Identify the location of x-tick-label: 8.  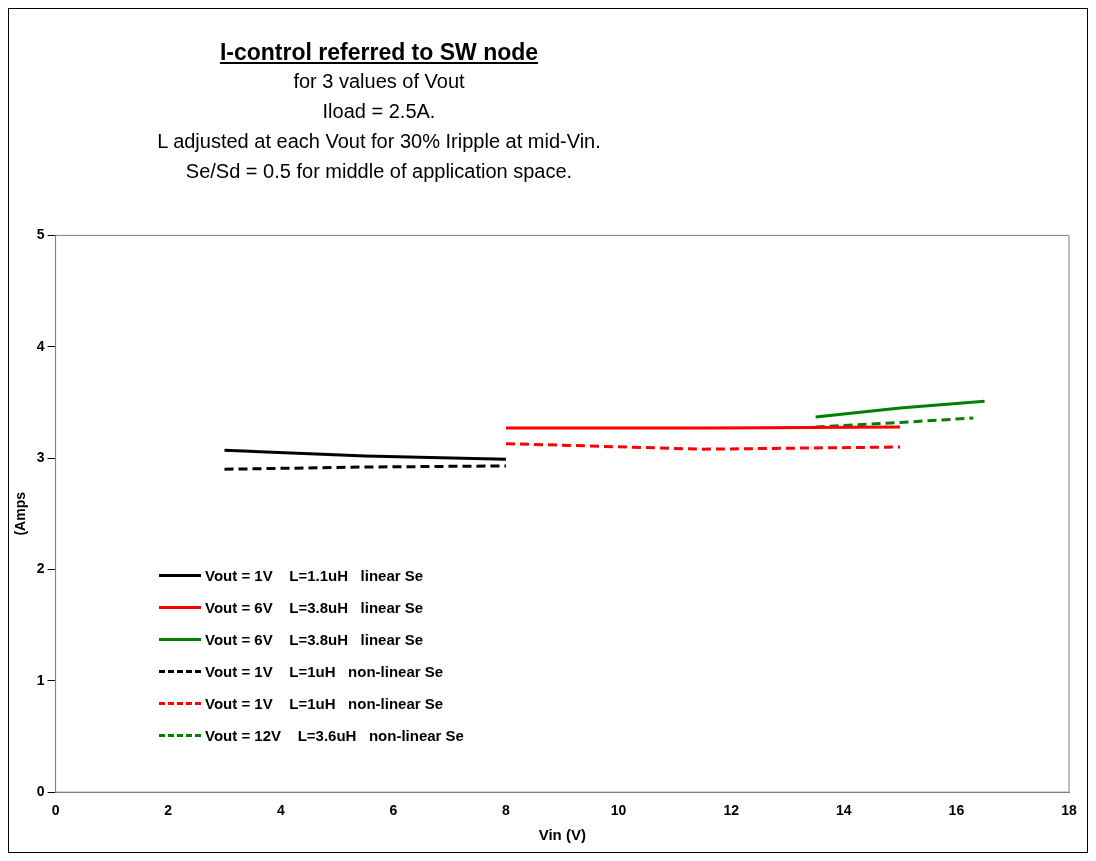
(506, 810).